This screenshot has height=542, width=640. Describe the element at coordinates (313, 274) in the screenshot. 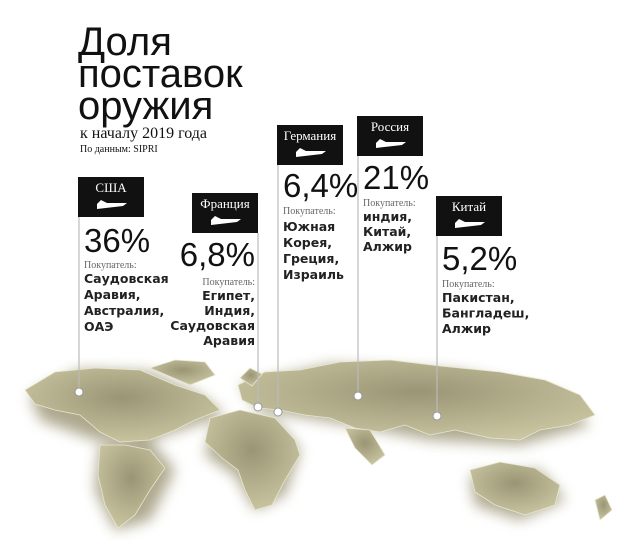

I see `buyer: Израиль` at that location.